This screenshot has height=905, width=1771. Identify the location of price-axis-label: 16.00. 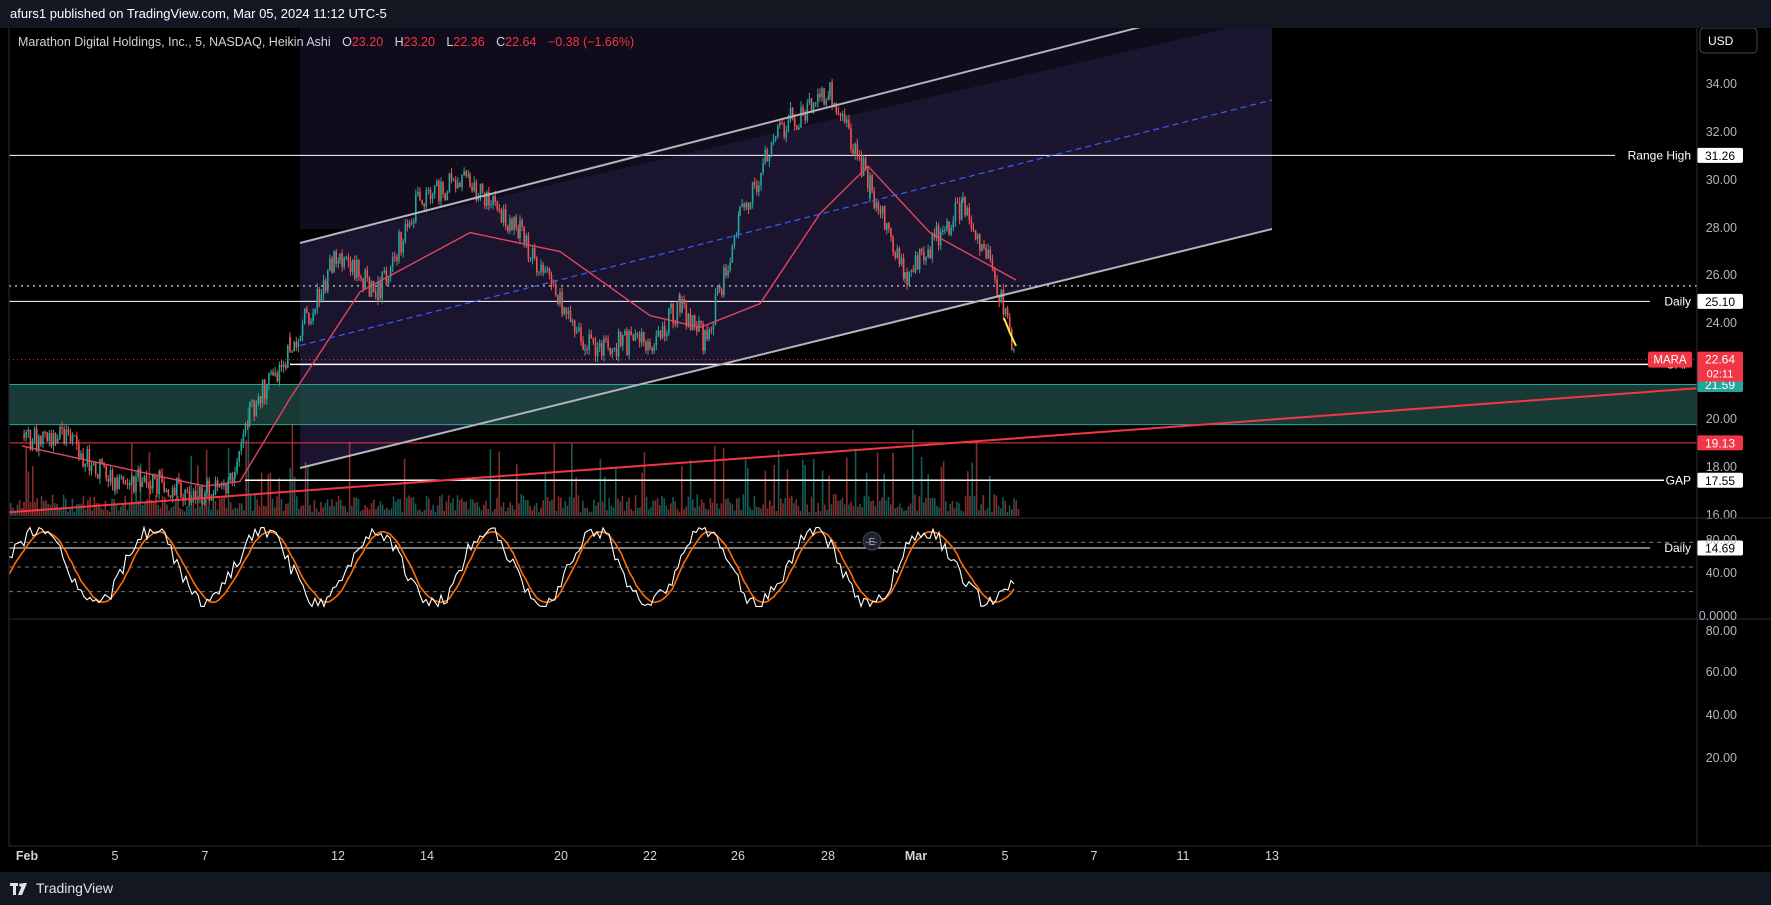
(1721, 515).